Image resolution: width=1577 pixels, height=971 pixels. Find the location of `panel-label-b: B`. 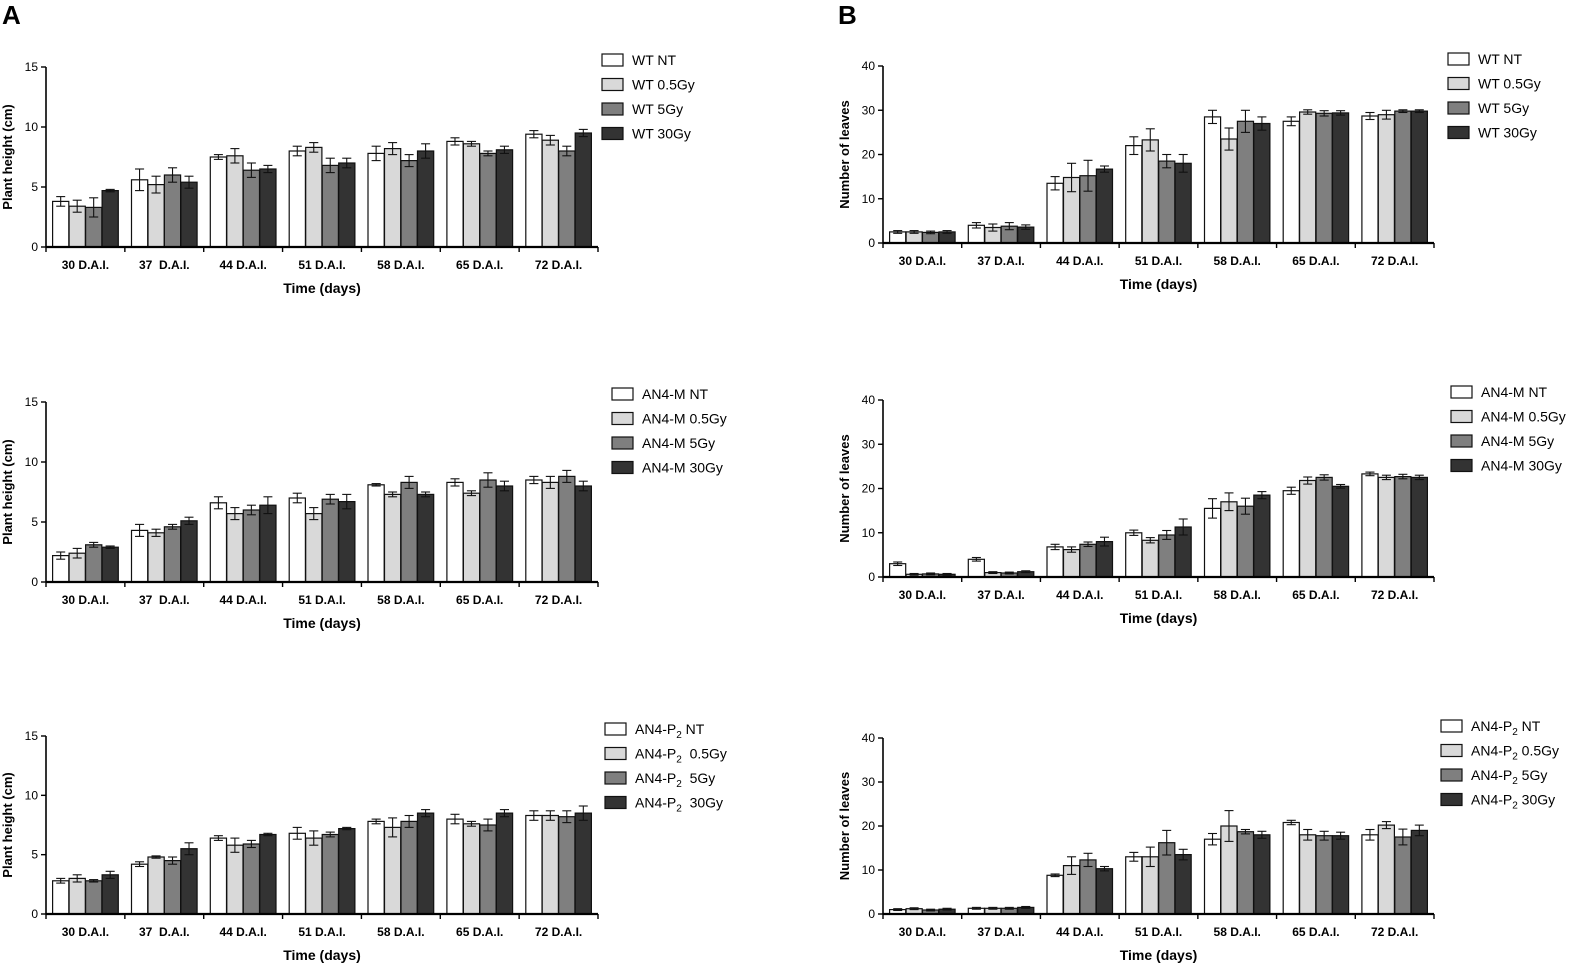

panel-label-b: B is located at coordinates (847, 15).